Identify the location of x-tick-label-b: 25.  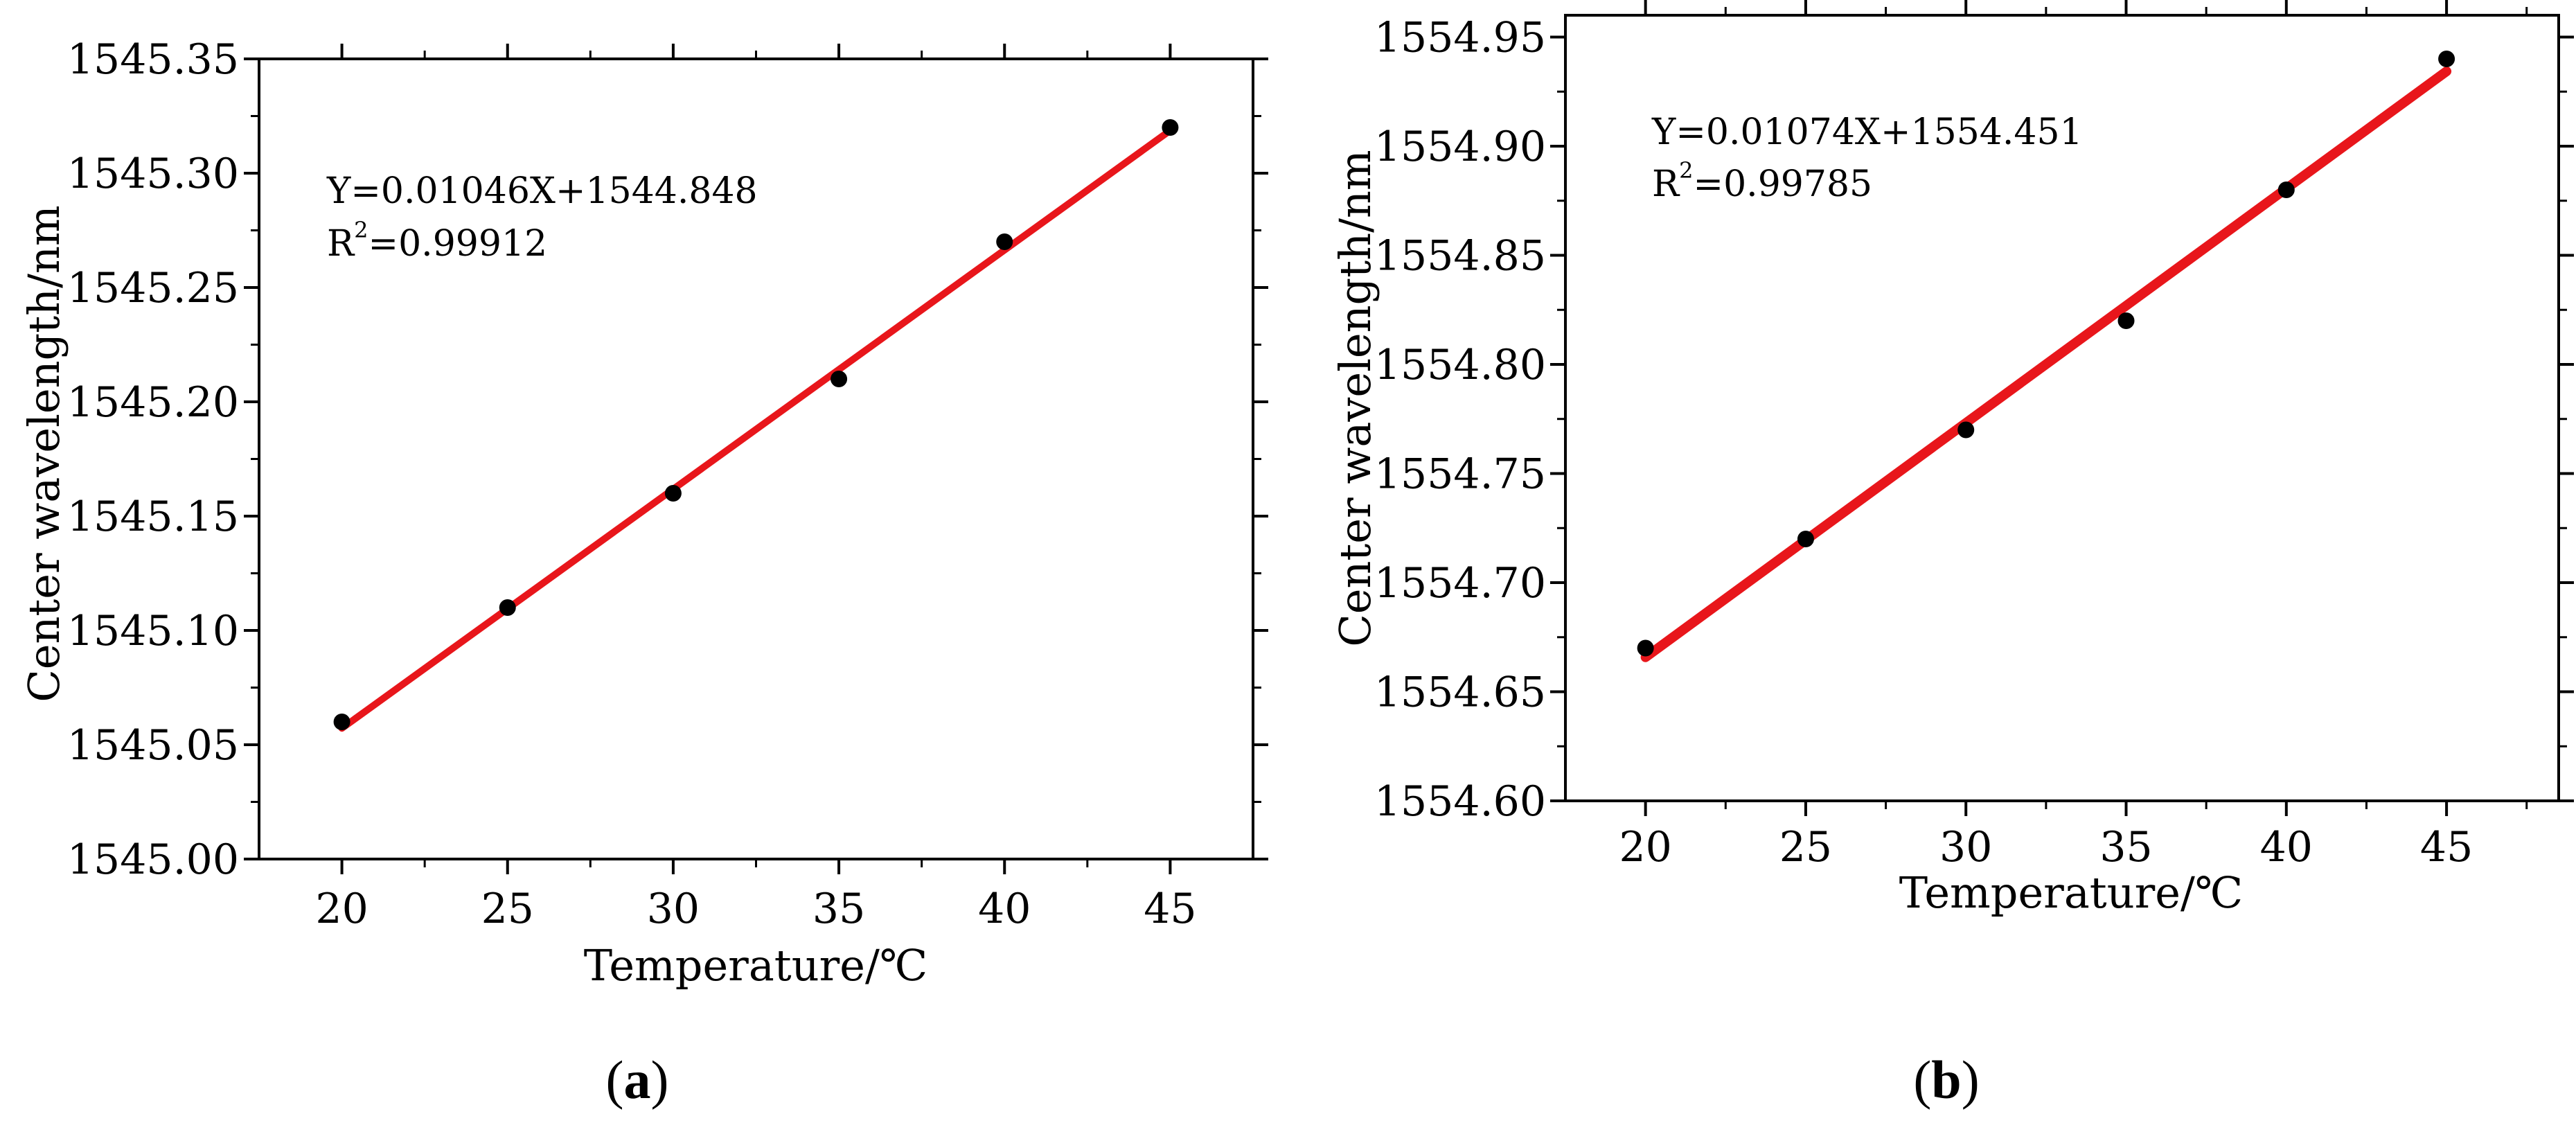
(1805, 847).